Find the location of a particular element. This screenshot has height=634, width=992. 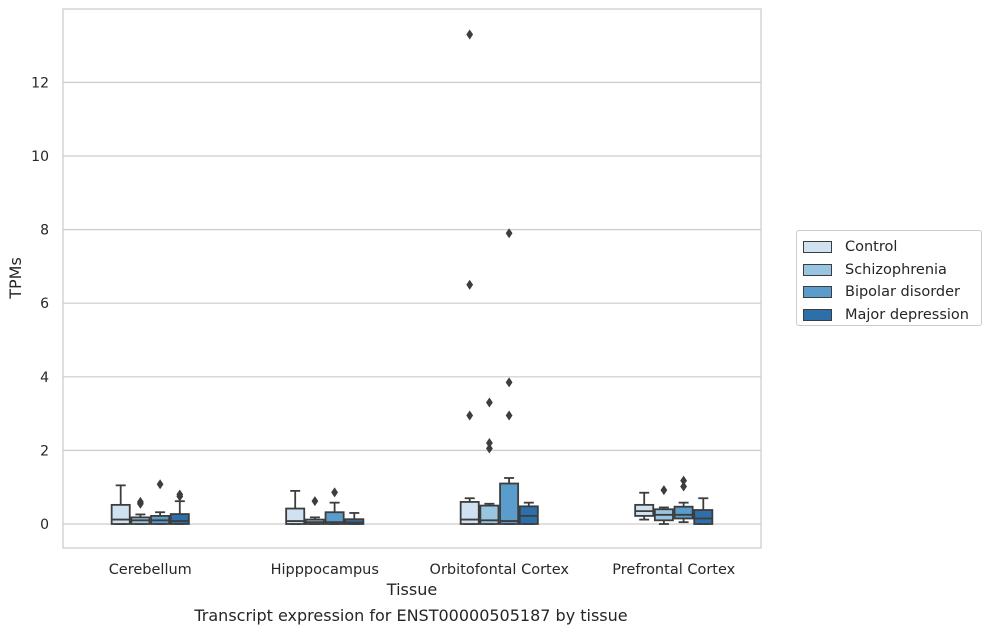

y-tick-label: 12 is located at coordinates (40, 83).